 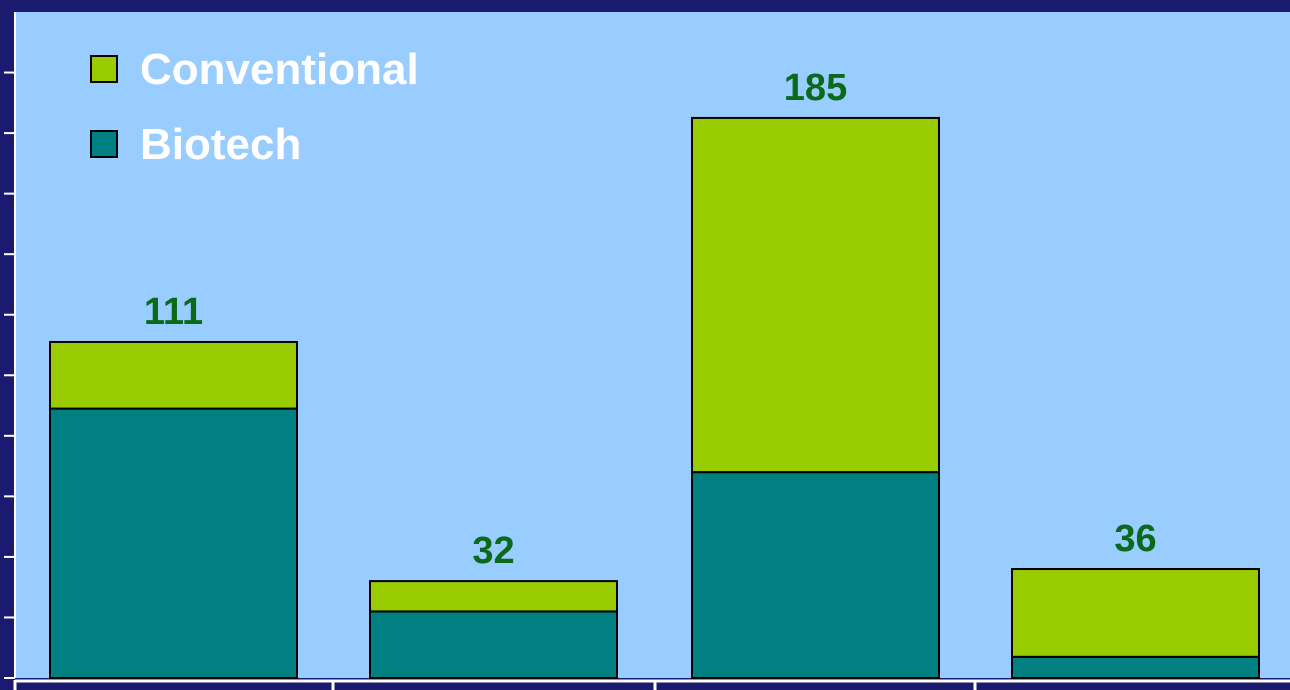 What do you see at coordinates (104, 144) in the screenshot?
I see `legend-swatch-biotech` at bounding box center [104, 144].